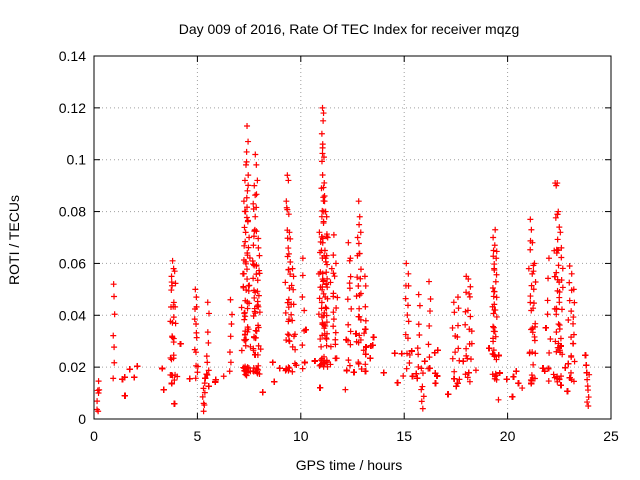 Image resolution: width=640 pixels, height=480 pixels. What do you see at coordinates (72, 315) in the screenshot?
I see `y-tick-label: 0.04` at bounding box center [72, 315].